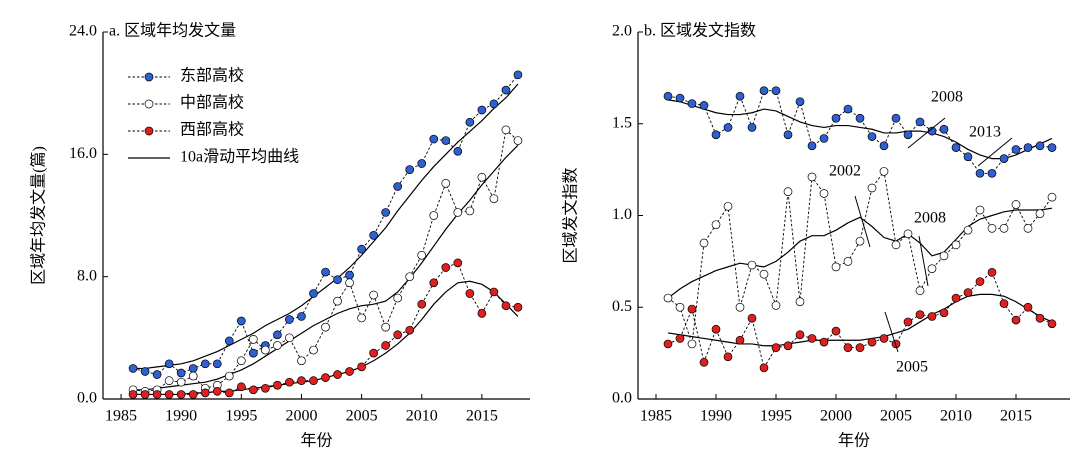  I want to click on y-axis-label: 区域发文指数, so click(571, 215).